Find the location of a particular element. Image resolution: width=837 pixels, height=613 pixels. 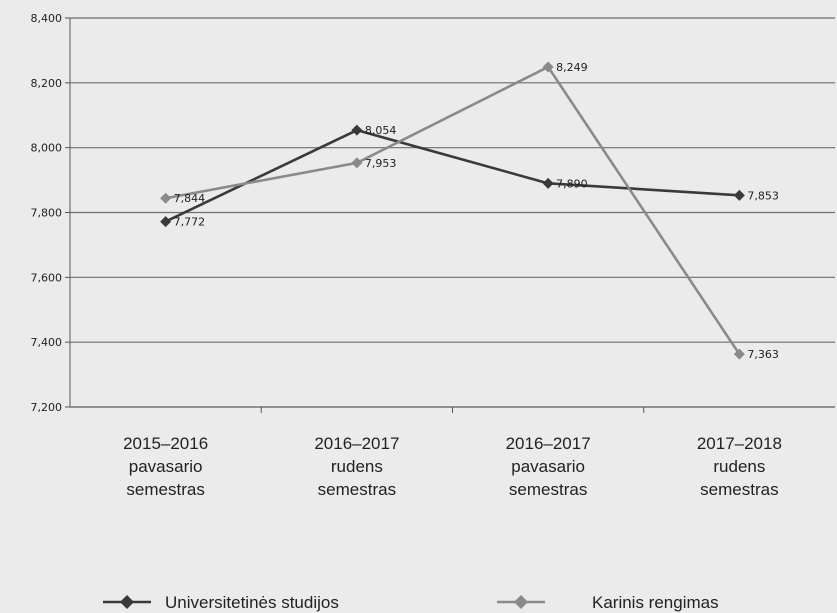

data-label: 7,890 is located at coordinates (572, 183).